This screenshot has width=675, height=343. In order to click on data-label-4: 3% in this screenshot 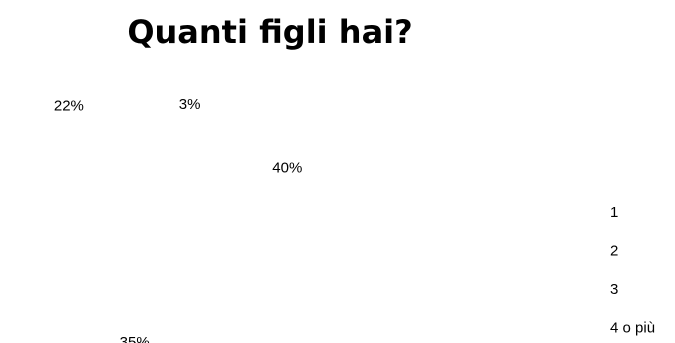, I will do `click(190, 104)`.